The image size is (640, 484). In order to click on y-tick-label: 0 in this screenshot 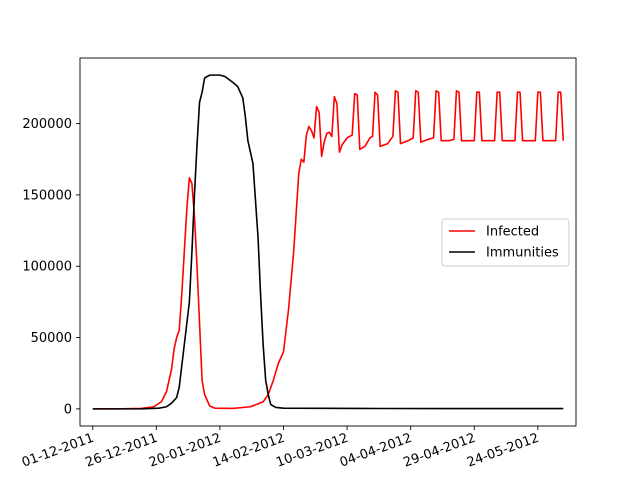, I will do `click(68, 409)`.